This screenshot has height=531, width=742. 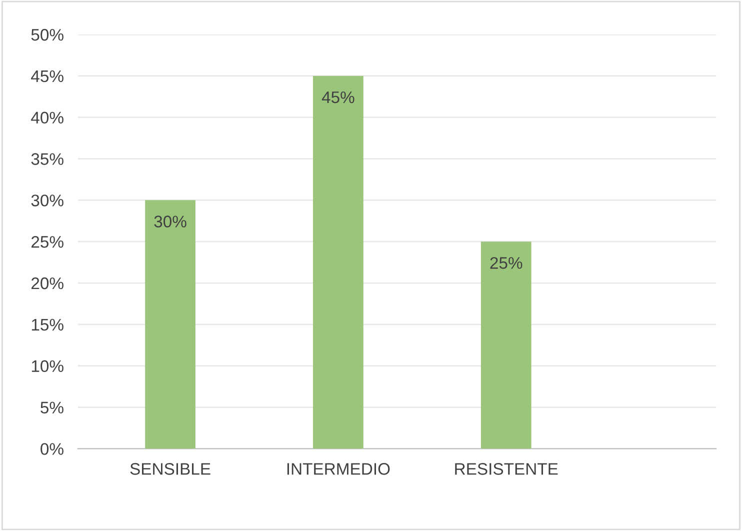 I want to click on x-tick-label: RESISTENTE, so click(x=506, y=469).